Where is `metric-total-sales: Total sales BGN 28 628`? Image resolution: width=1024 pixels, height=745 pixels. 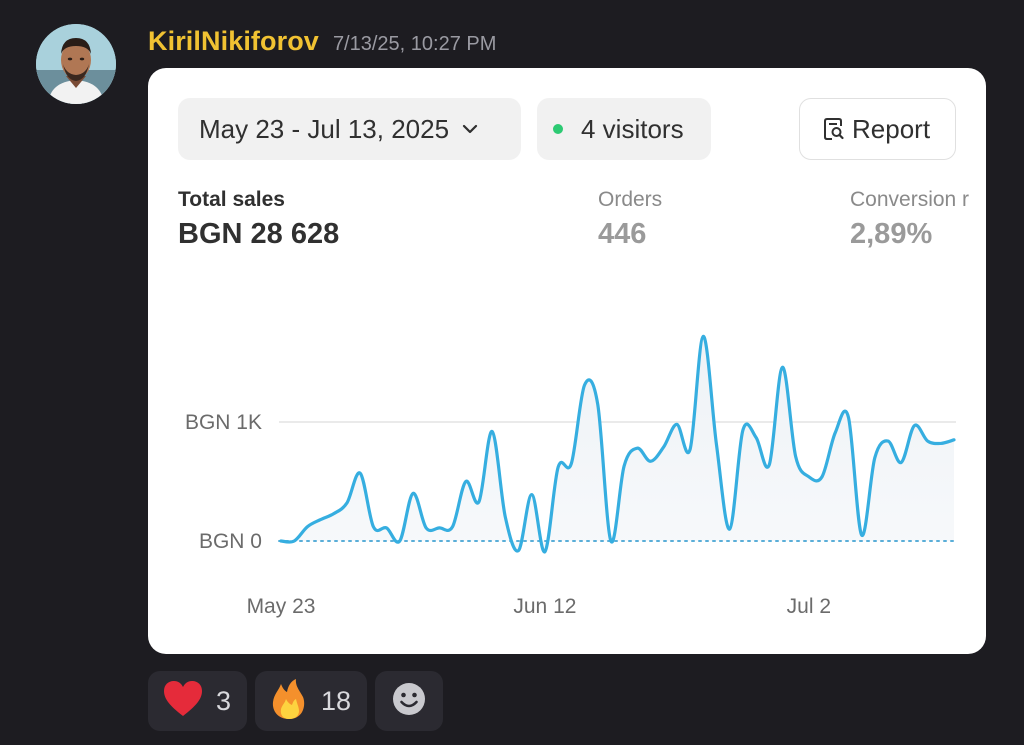 metric-total-sales: Total sales BGN 28 628 is located at coordinates (258, 219).